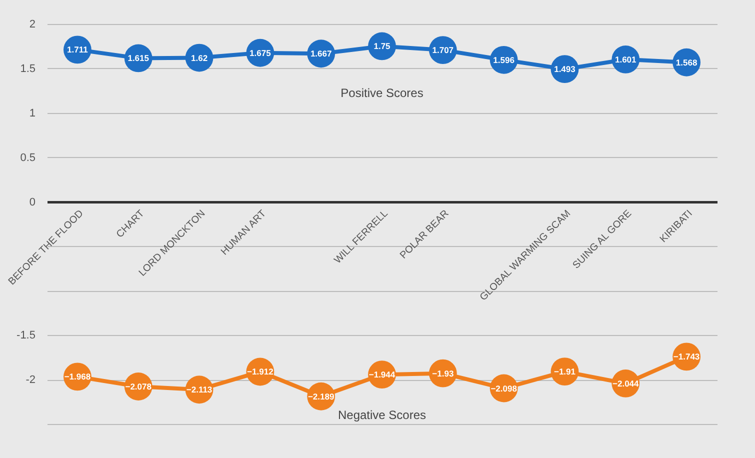  I want to click on data-label: −2.189, so click(321, 396).